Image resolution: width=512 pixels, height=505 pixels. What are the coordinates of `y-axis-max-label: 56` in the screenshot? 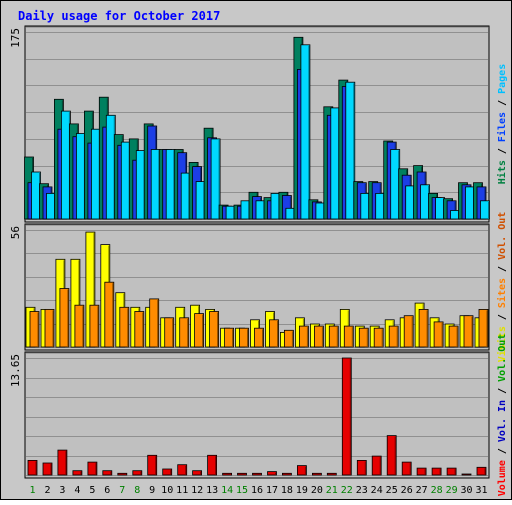 It's located at (15, 232).